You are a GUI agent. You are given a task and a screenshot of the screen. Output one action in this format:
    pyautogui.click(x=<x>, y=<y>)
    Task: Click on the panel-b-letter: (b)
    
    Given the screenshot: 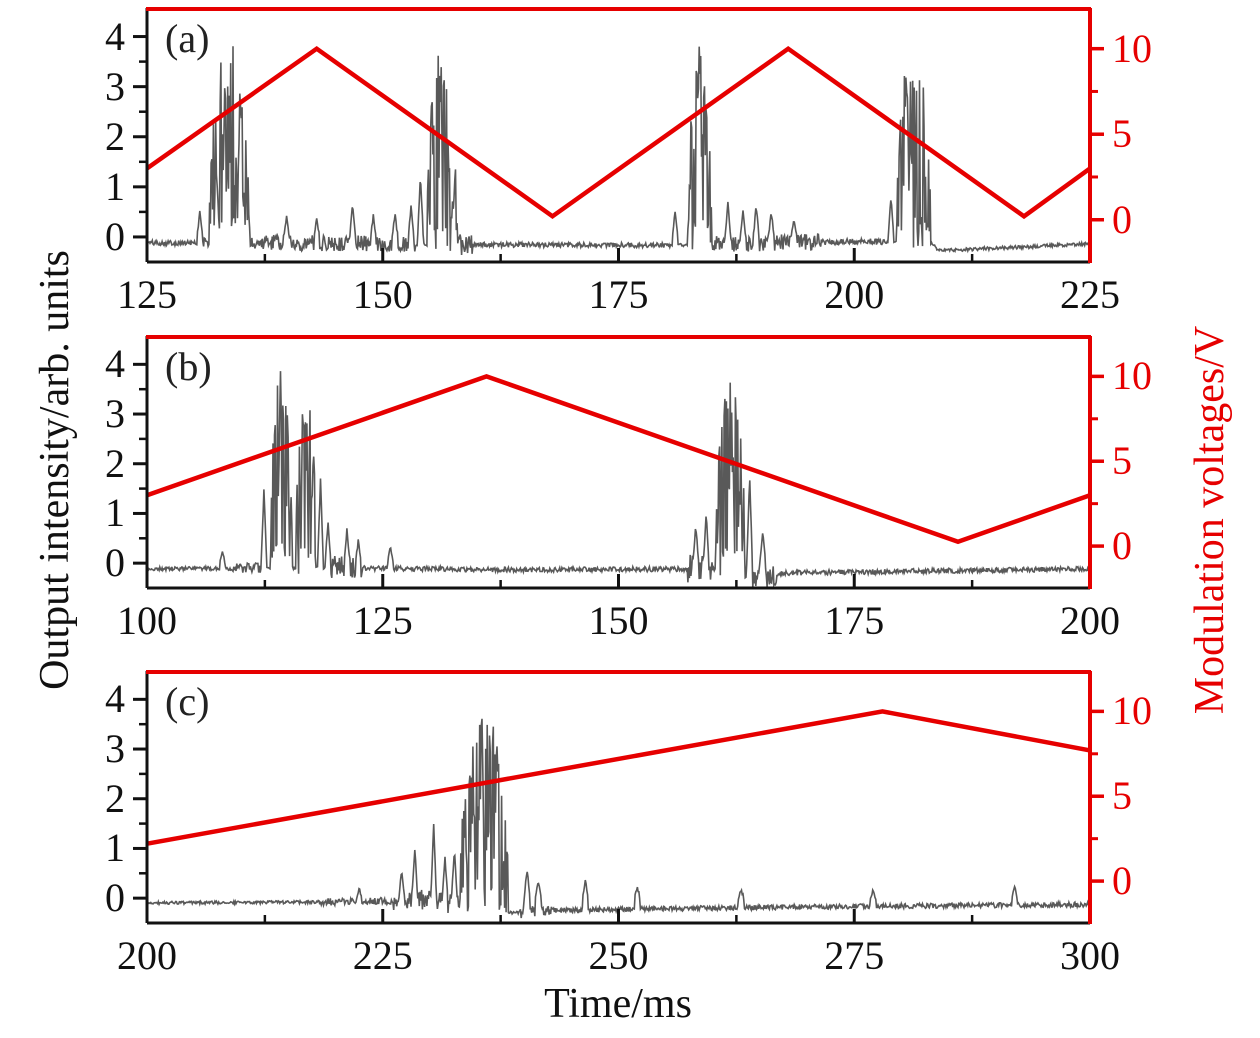 What is the action you would take?
    pyautogui.click(x=188, y=366)
    